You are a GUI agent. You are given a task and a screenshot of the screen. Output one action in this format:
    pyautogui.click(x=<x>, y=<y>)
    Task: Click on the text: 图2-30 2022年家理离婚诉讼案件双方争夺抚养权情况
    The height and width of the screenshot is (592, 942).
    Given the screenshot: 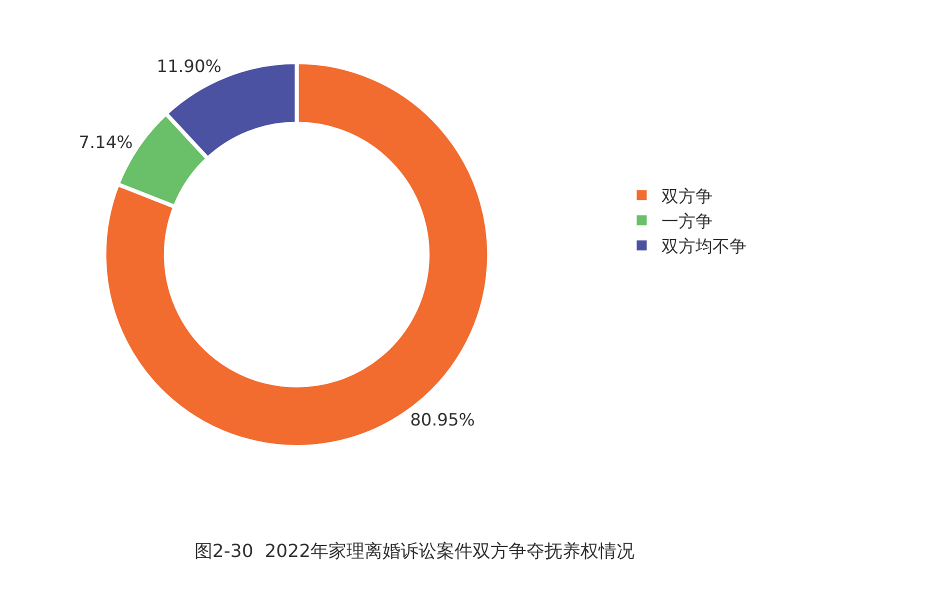 What is the action you would take?
    pyautogui.click(x=414, y=551)
    